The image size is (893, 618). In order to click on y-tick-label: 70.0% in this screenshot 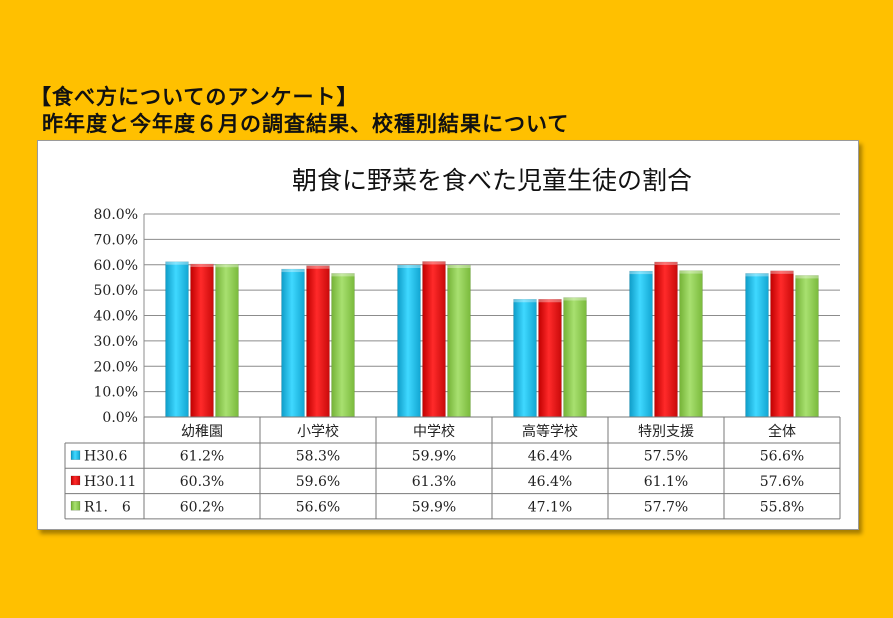, I will do `click(116, 240)`.